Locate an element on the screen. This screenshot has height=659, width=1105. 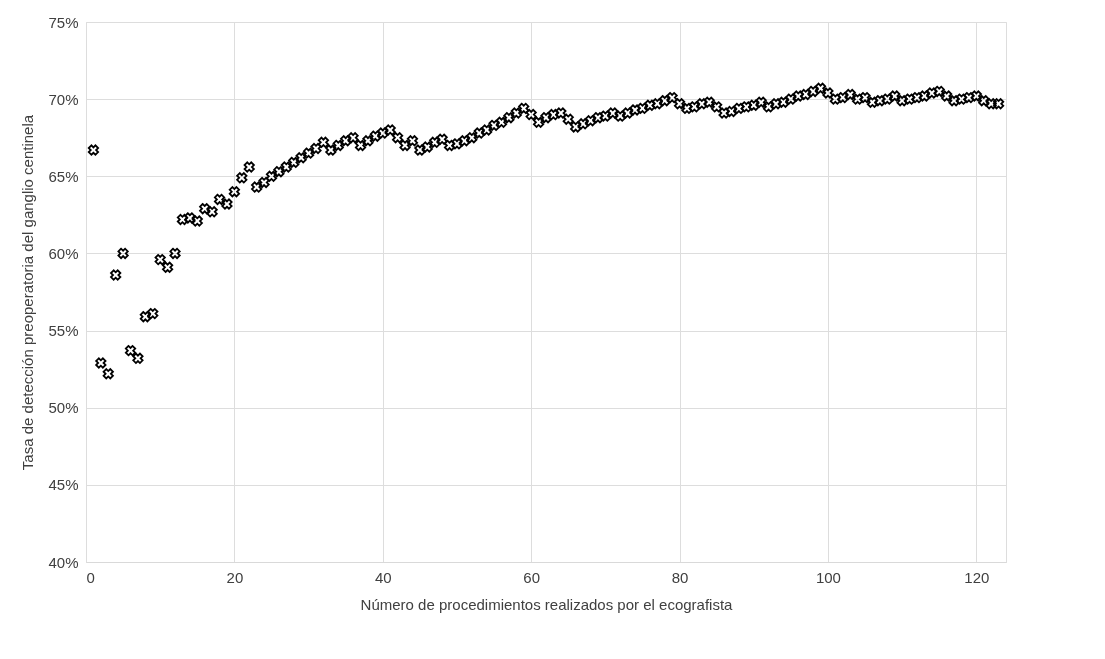
y-tick-label: 60% is located at coordinates (63, 253).